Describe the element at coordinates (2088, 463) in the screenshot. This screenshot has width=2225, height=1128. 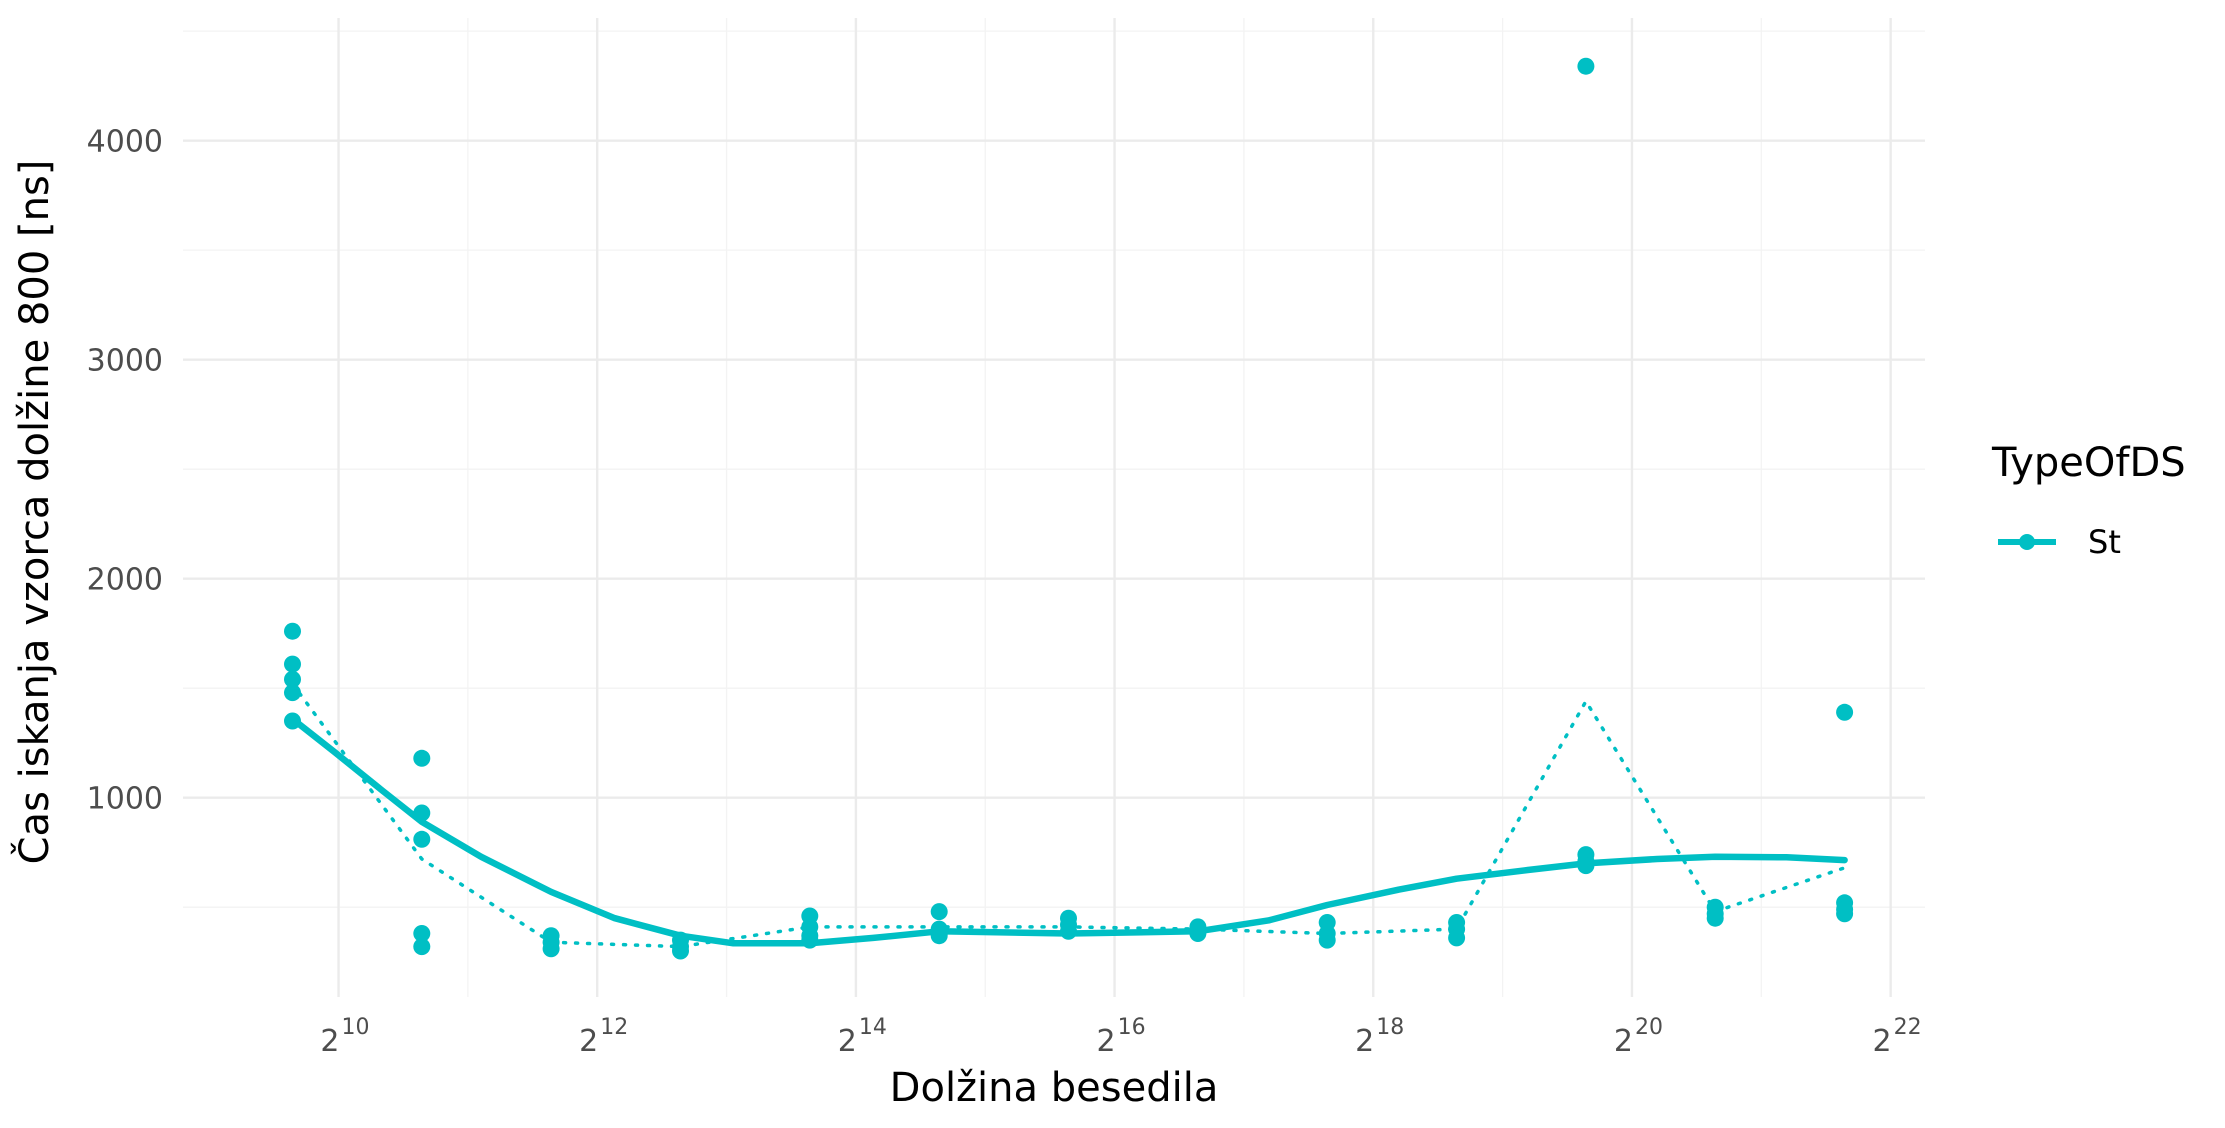
I see `legend-title: TypeOfDS` at that location.